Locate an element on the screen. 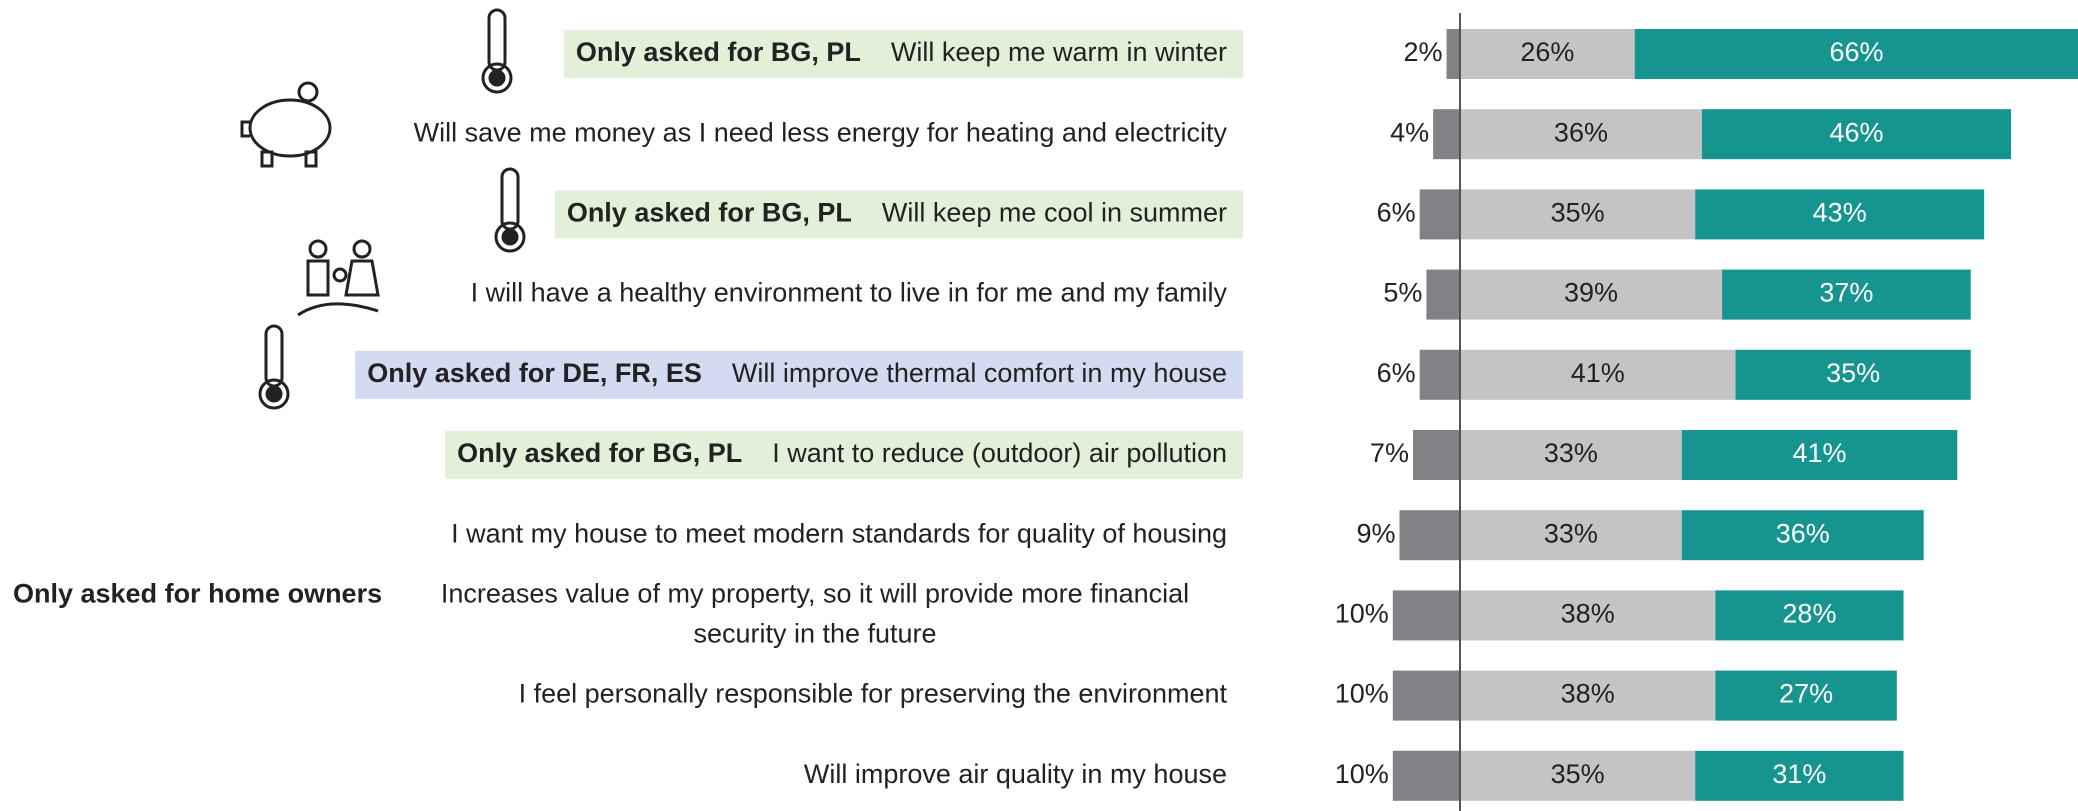 Image resolution: width=2078 pixels, height=811 pixels. row-label: Will improve thermal comfort in my house is located at coordinates (979, 373).